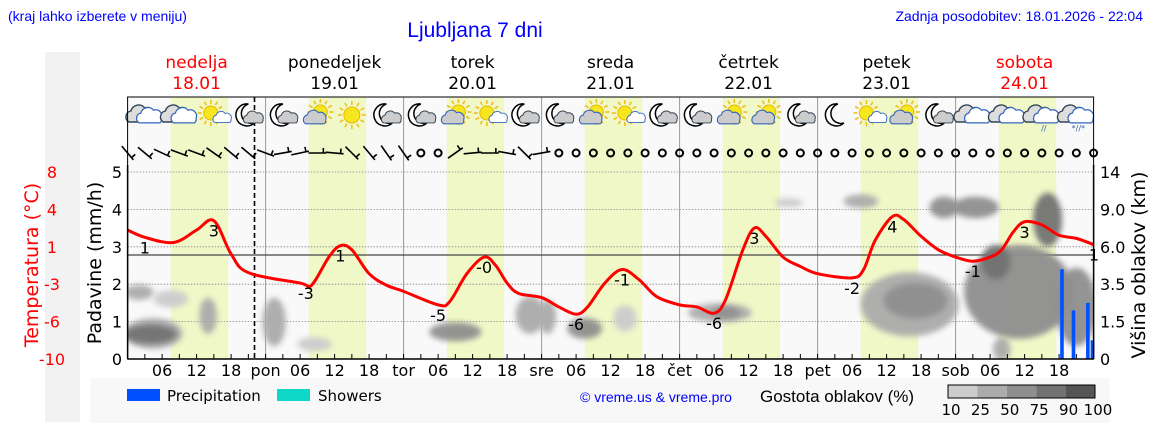 This screenshot has height=443, width=1152. Describe the element at coordinates (656, 397) in the screenshot. I see `copyright-link: © vreme.us & vreme.pro` at that location.